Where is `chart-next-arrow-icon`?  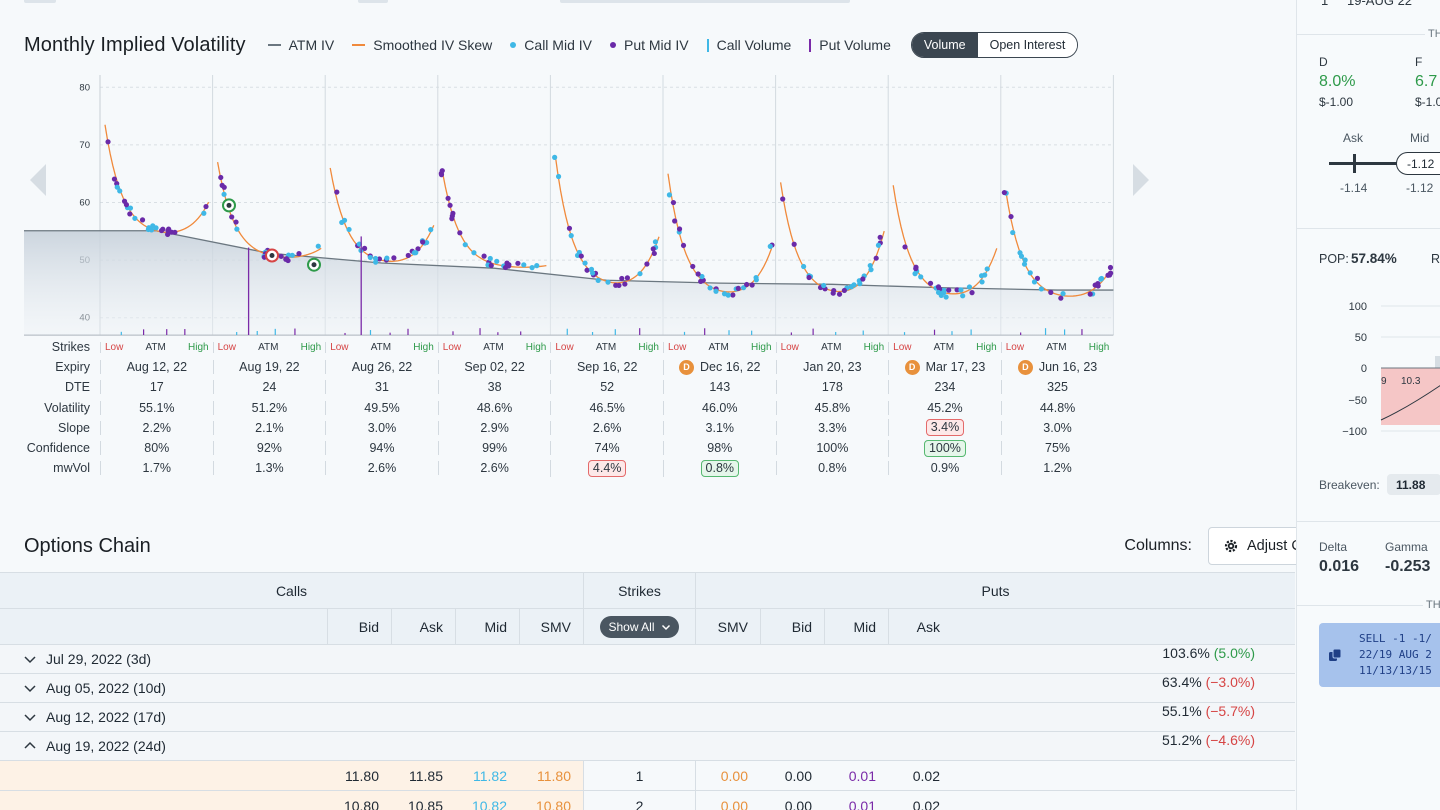 chart-next-arrow-icon is located at coordinates (1141, 180).